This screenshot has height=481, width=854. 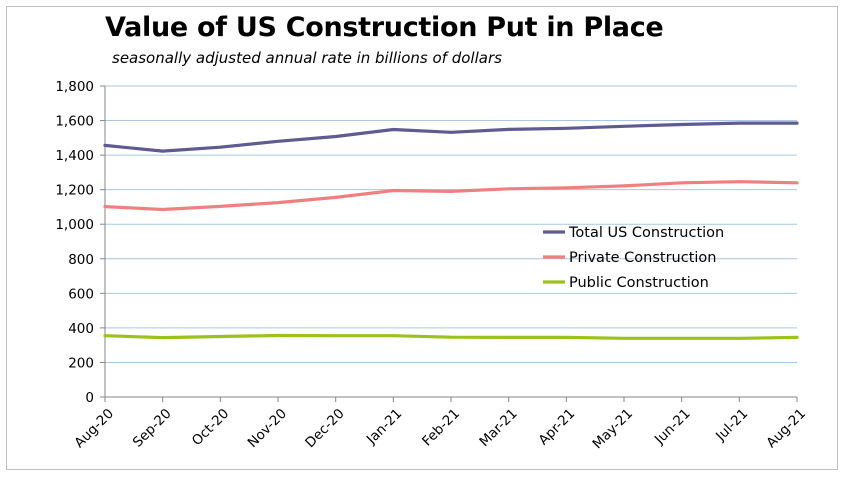 What do you see at coordinates (74, 242) in the screenshot?
I see `y-axis-ticks: 0 200 400 600 800 1,000 1,200 1,400 1,600 1,800` at bounding box center [74, 242].